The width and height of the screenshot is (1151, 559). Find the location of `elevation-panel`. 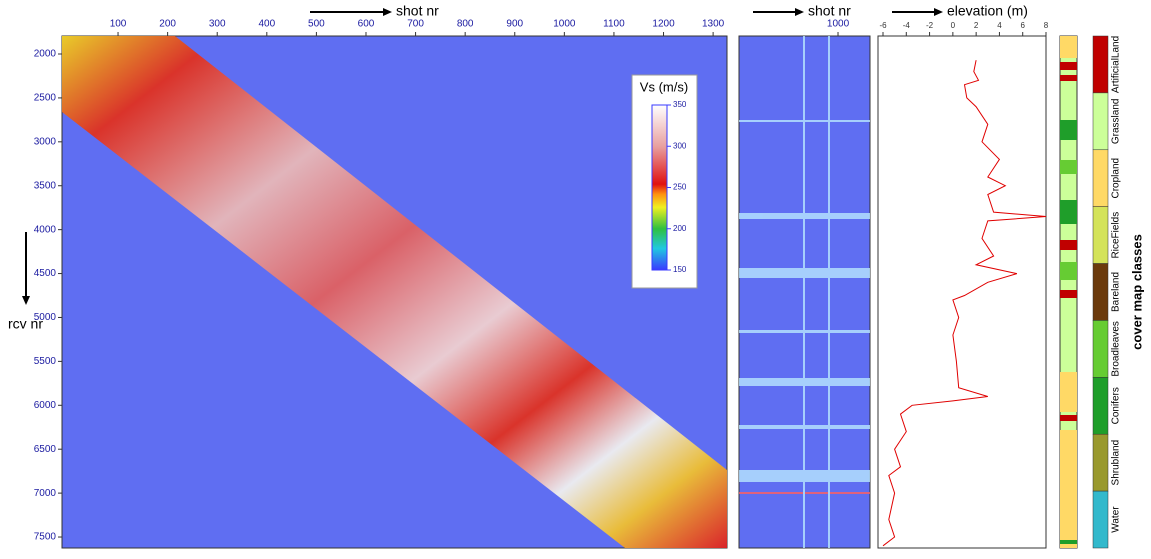

elevation-panel is located at coordinates (962, 292).